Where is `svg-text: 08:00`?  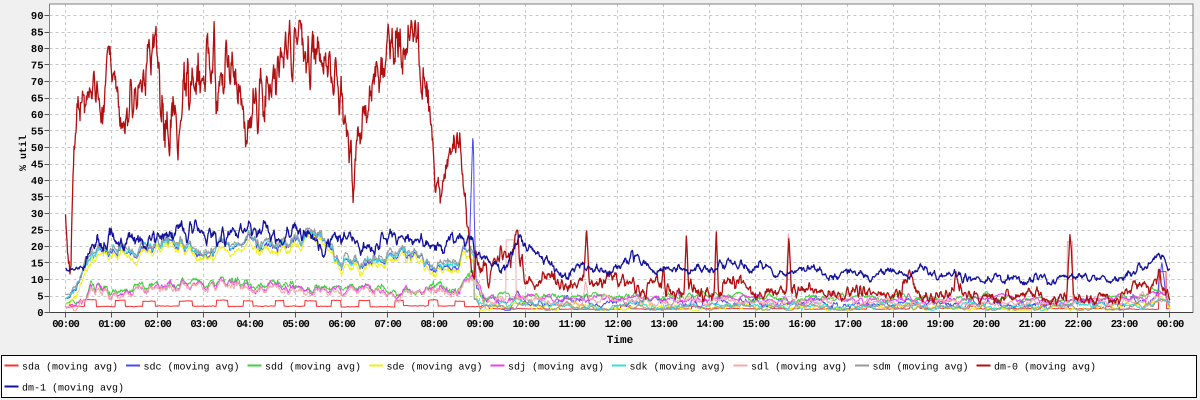
svg-text: 08:00 is located at coordinates (433, 325).